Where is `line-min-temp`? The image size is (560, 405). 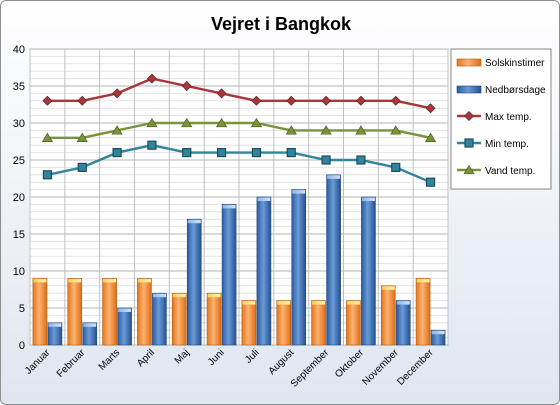
line-min-temp is located at coordinates (239, 163).